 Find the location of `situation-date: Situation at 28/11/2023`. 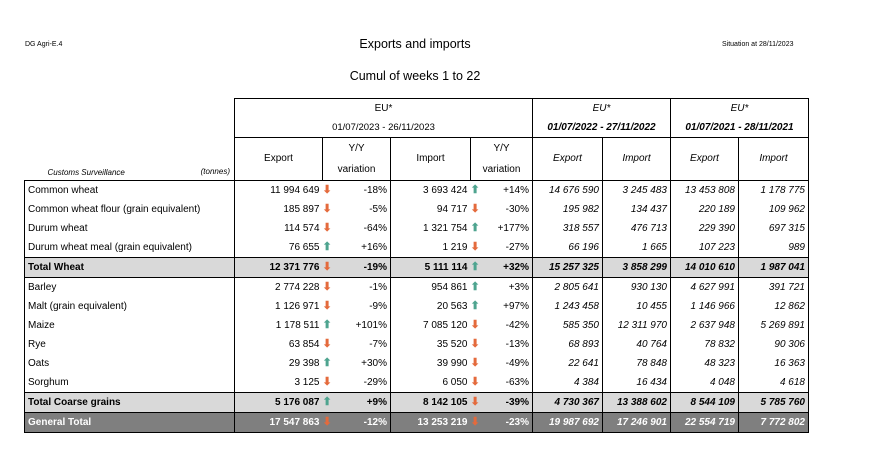

situation-date: Situation at 28/11/2023 is located at coordinates (758, 44).